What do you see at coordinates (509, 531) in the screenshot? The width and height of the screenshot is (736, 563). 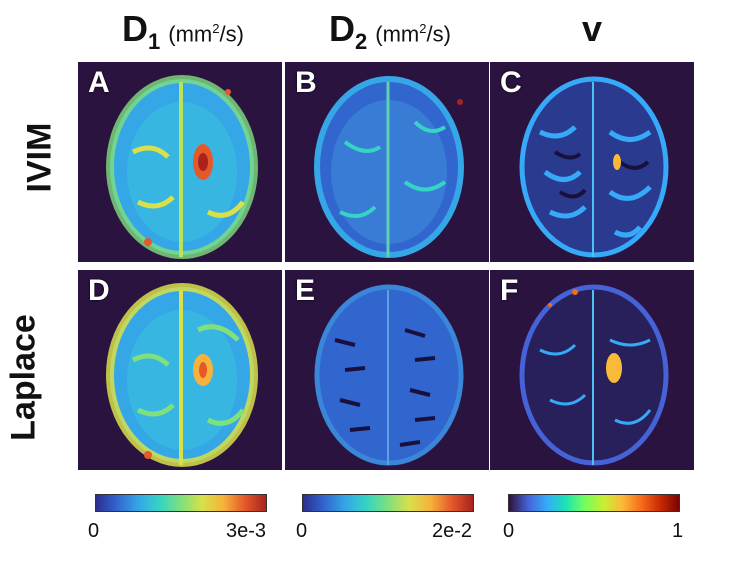 I see `colorbar-v-min: 0` at bounding box center [509, 531].